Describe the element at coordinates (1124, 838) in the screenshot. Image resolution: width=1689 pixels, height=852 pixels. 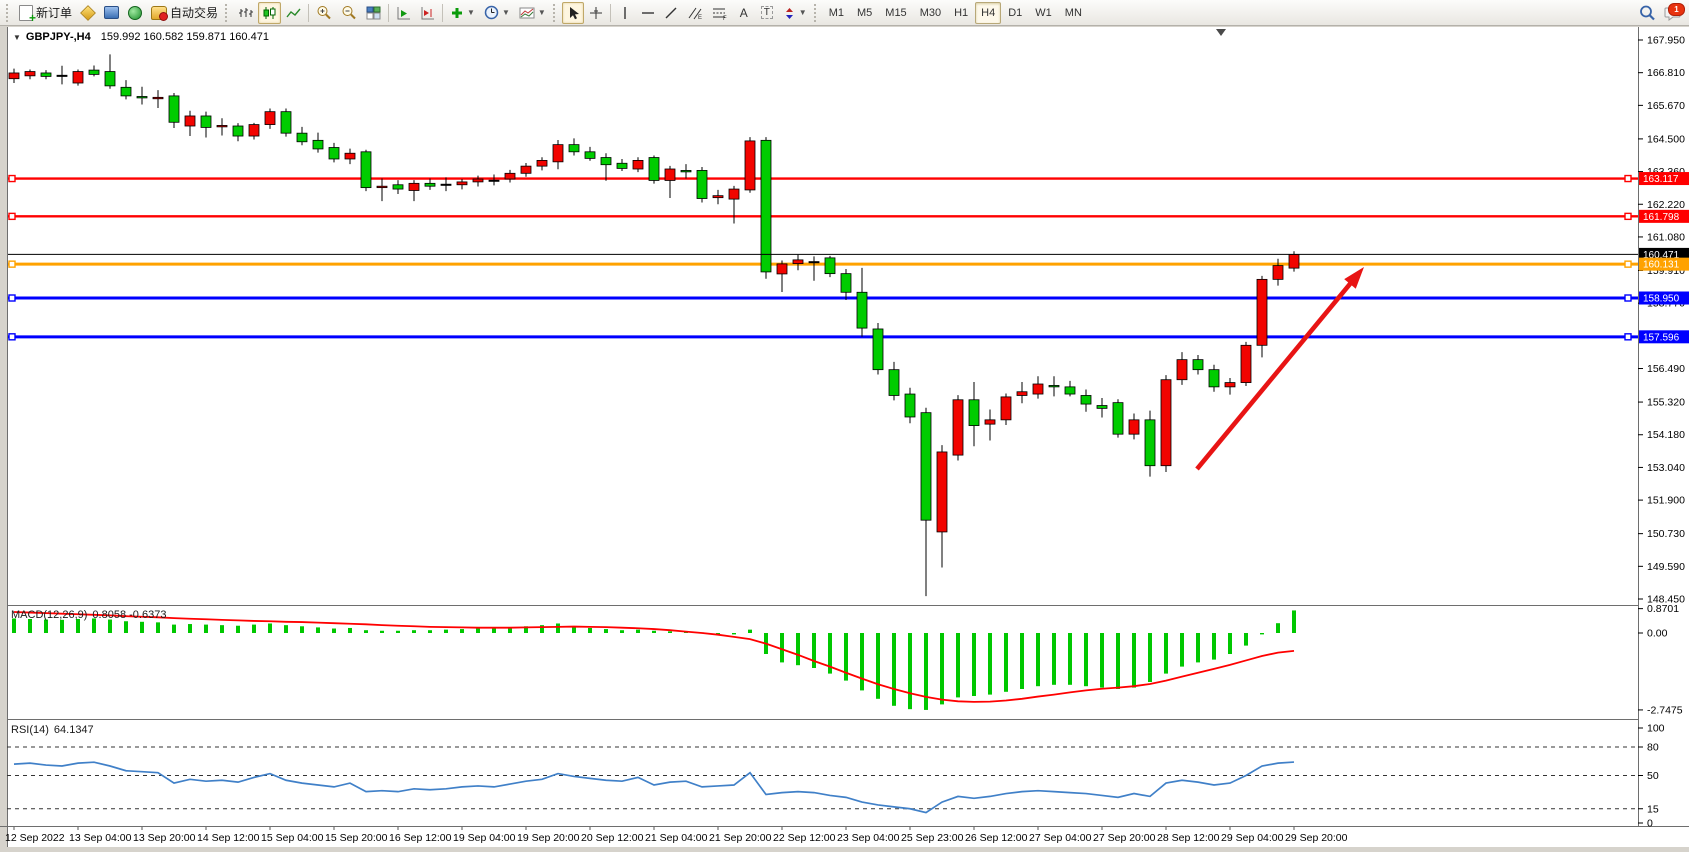
I see `svg-text: 27 Sep 20:00` at that location.